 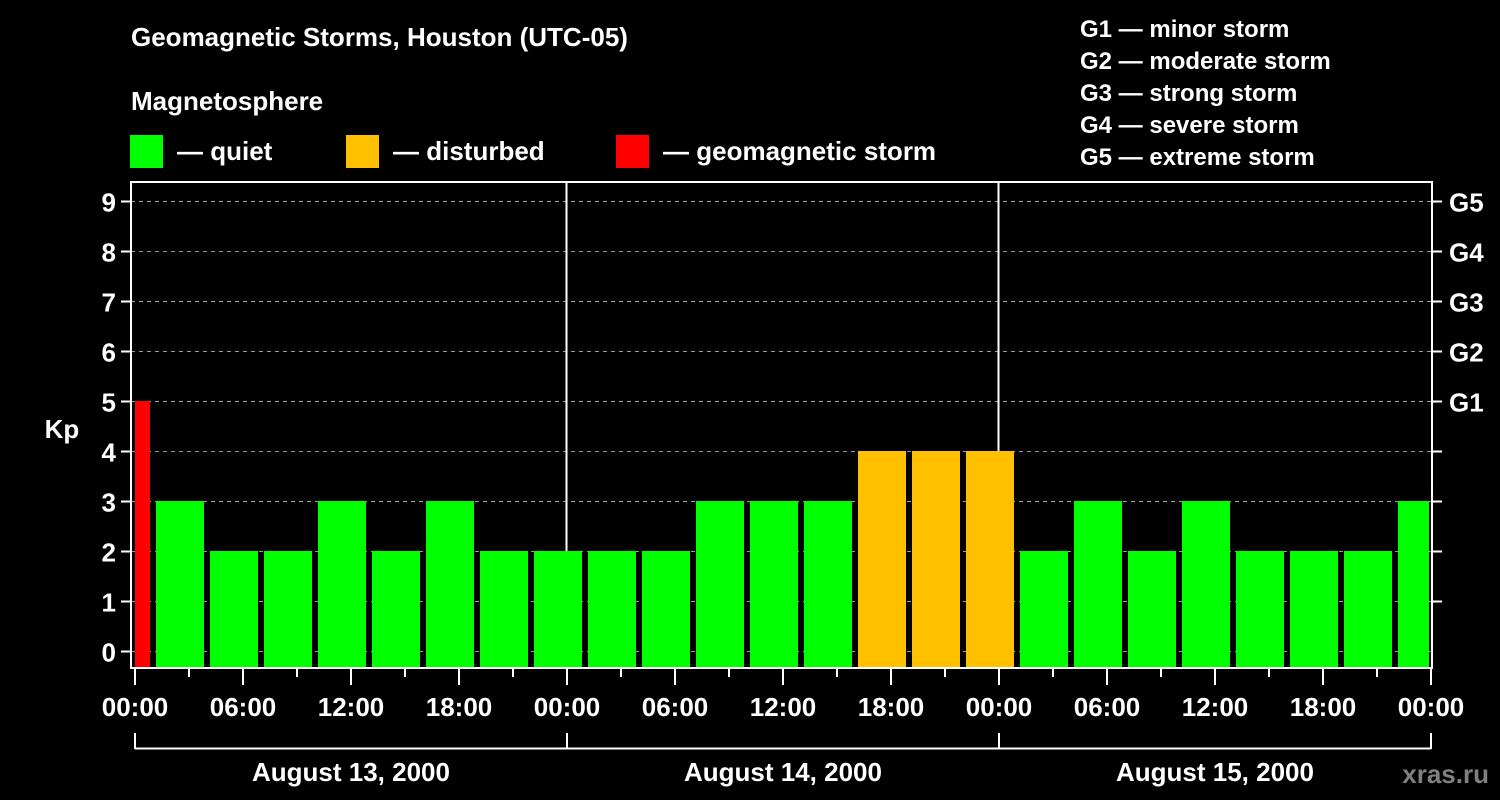 I want to click on g-level-label: G5, so click(x=1466, y=203).